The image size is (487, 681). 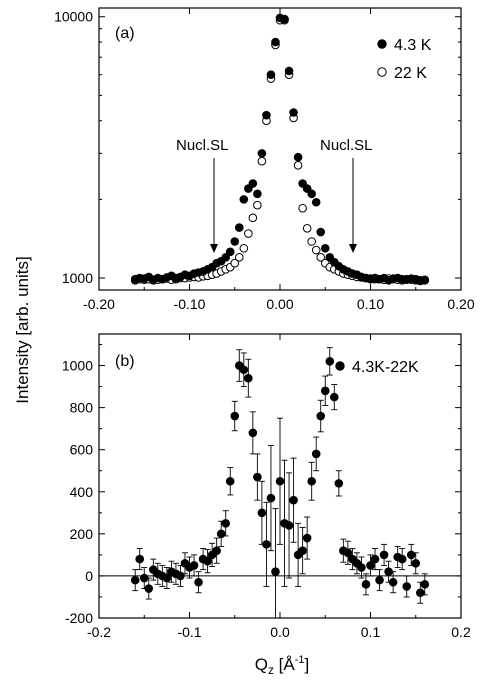 What do you see at coordinates (22, 329) in the screenshot?
I see `y-axis-title: Intensity [arb. units]` at bounding box center [22, 329].